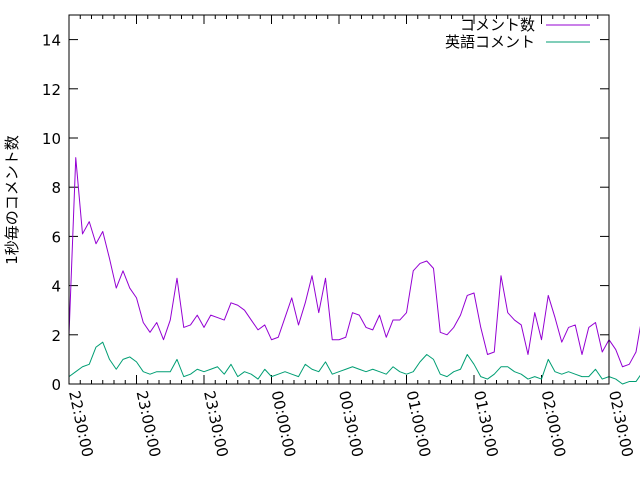 The width and height of the screenshot is (640, 484). What do you see at coordinates (56, 188) in the screenshot?
I see `y-tick-label: 8` at bounding box center [56, 188].